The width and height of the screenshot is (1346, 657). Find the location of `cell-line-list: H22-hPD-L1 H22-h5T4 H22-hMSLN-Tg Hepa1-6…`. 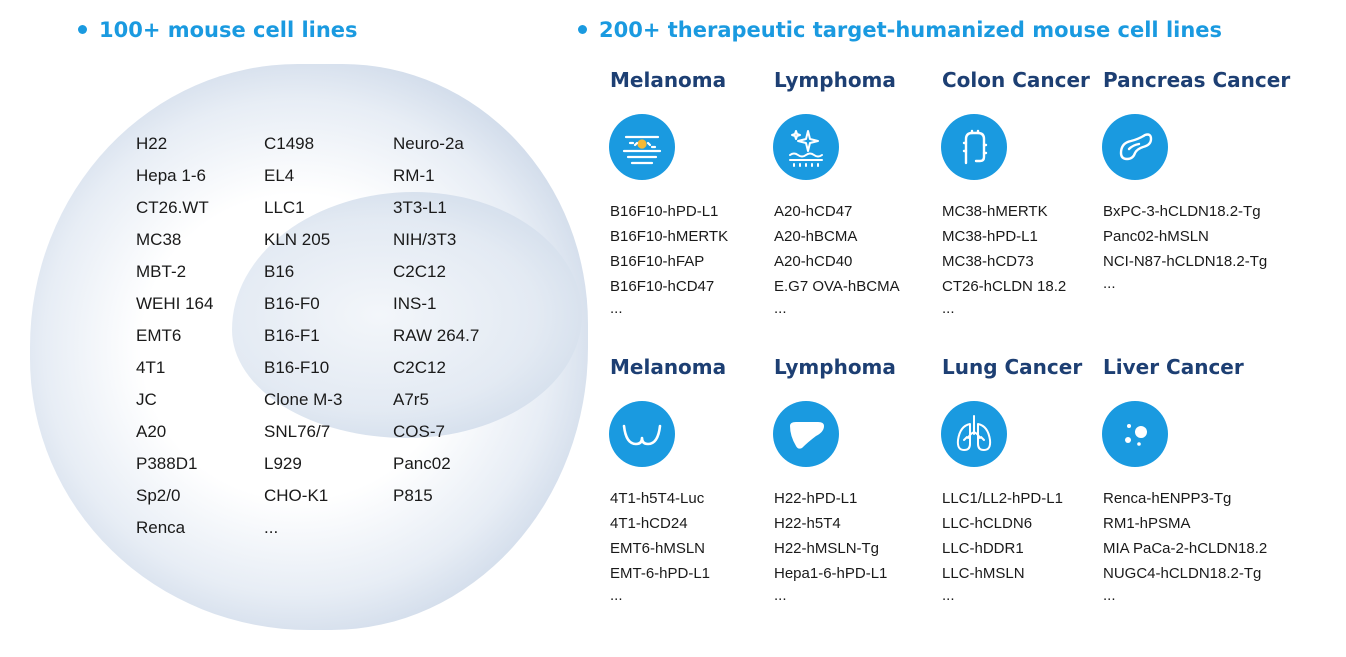

cell-line-list: H22-hPD-L1 H22-h5T4 H22-hMSLN-Tg Hepa1-6… is located at coordinates (864, 551).